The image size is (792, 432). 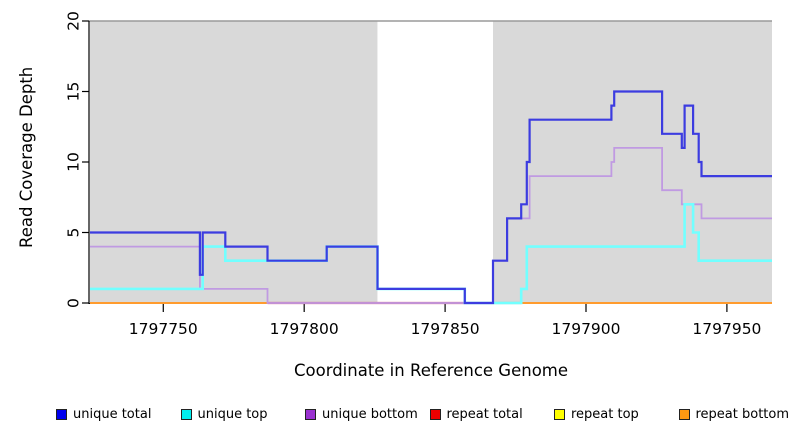 What do you see at coordinates (559, 414) in the screenshot?
I see `legend-swatch-repeat-top` at bounding box center [559, 414].